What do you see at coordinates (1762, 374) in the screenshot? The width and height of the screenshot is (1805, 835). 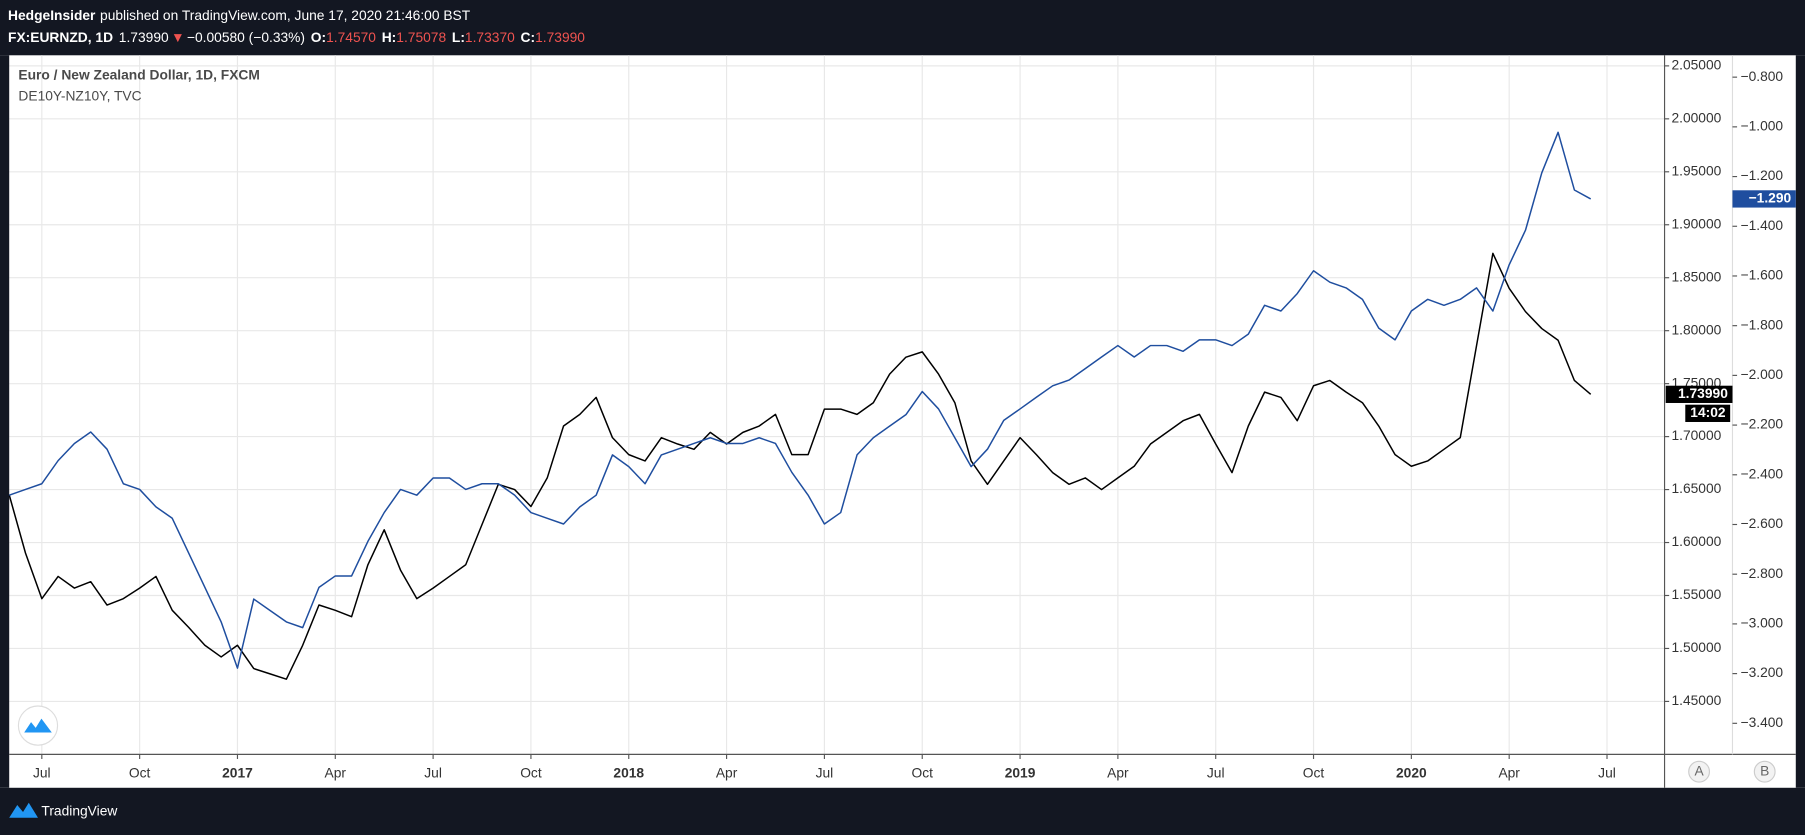 I see `y2-tick-label: −2.000` at bounding box center [1762, 374].